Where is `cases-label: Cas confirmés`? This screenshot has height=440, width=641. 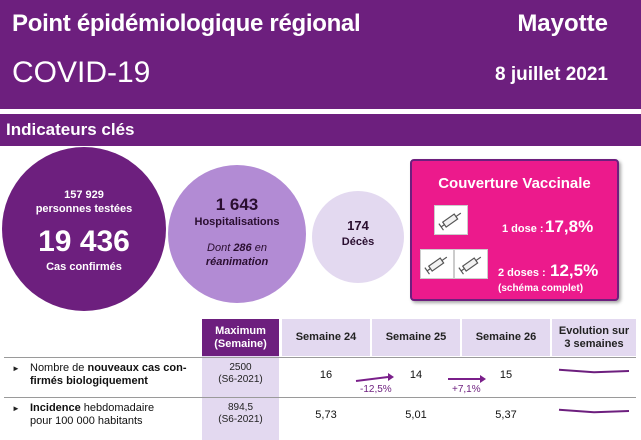 cases-label: Cas confirmés is located at coordinates (84, 267).